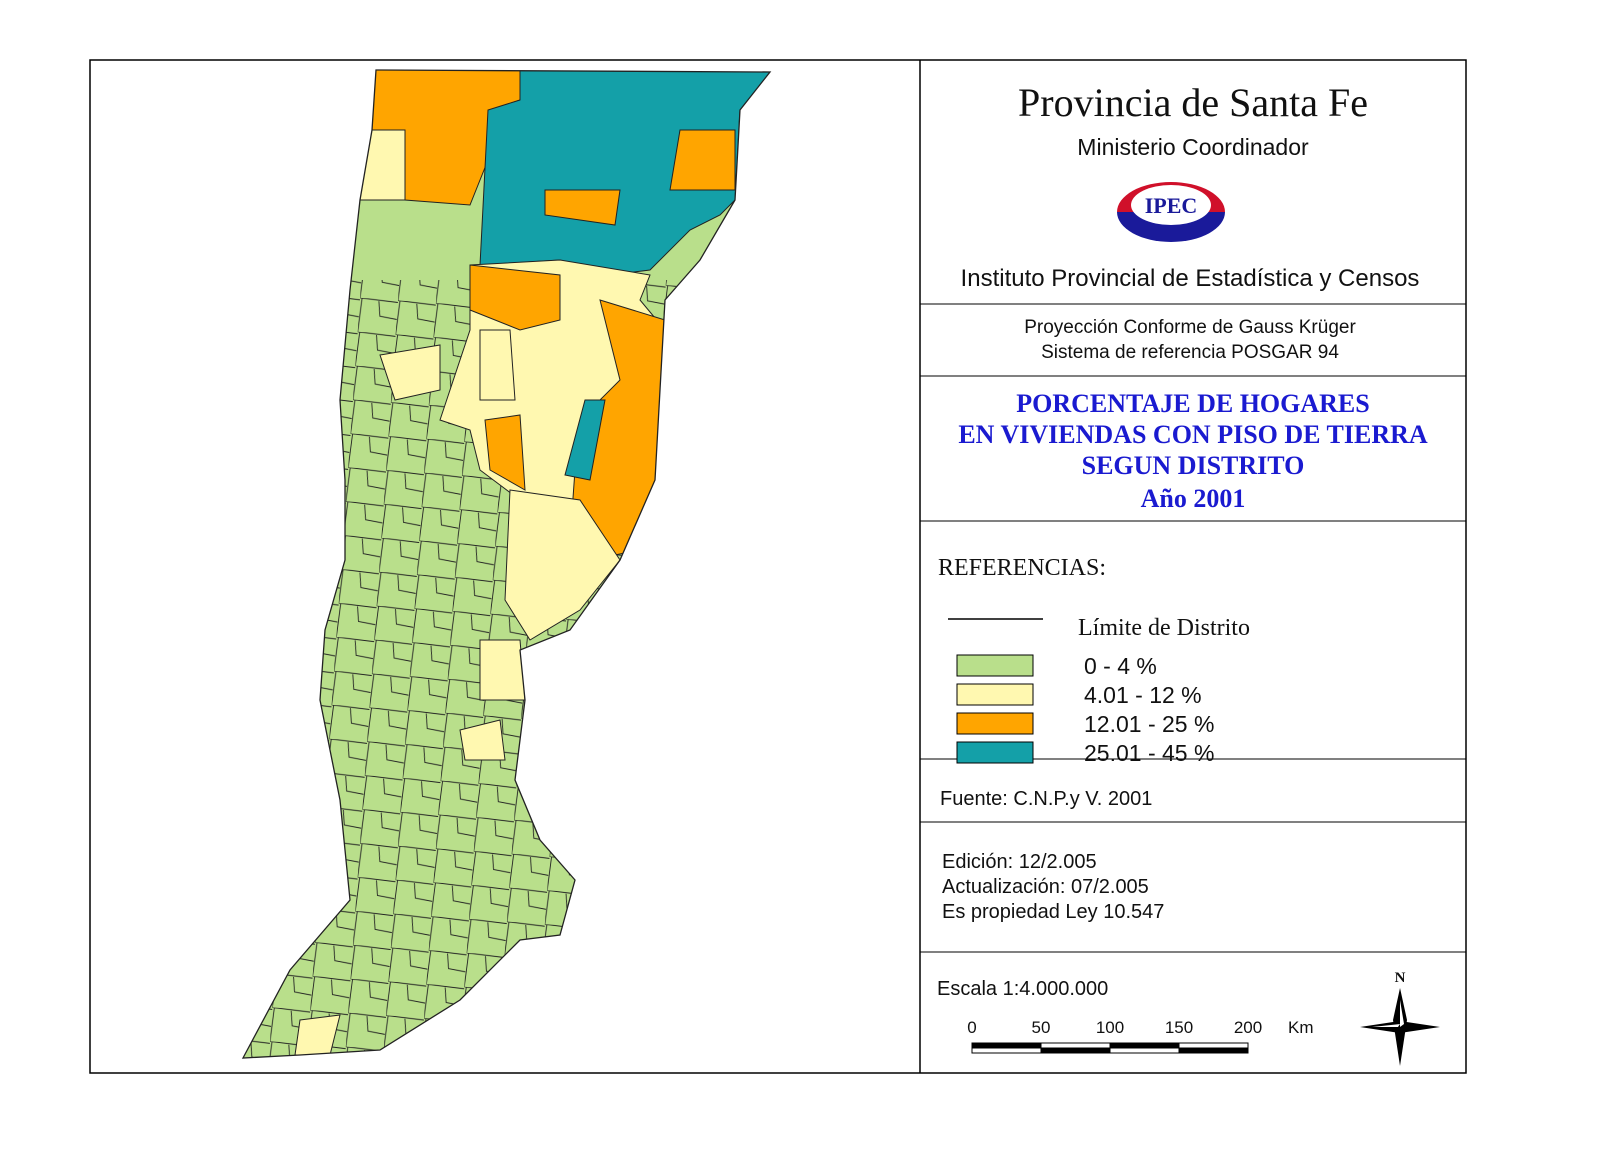  What do you see at coordinates (1248, 1027) in the screenshot?
I see `scale-tick-label: 200` at bounding box center [1248, 1027].